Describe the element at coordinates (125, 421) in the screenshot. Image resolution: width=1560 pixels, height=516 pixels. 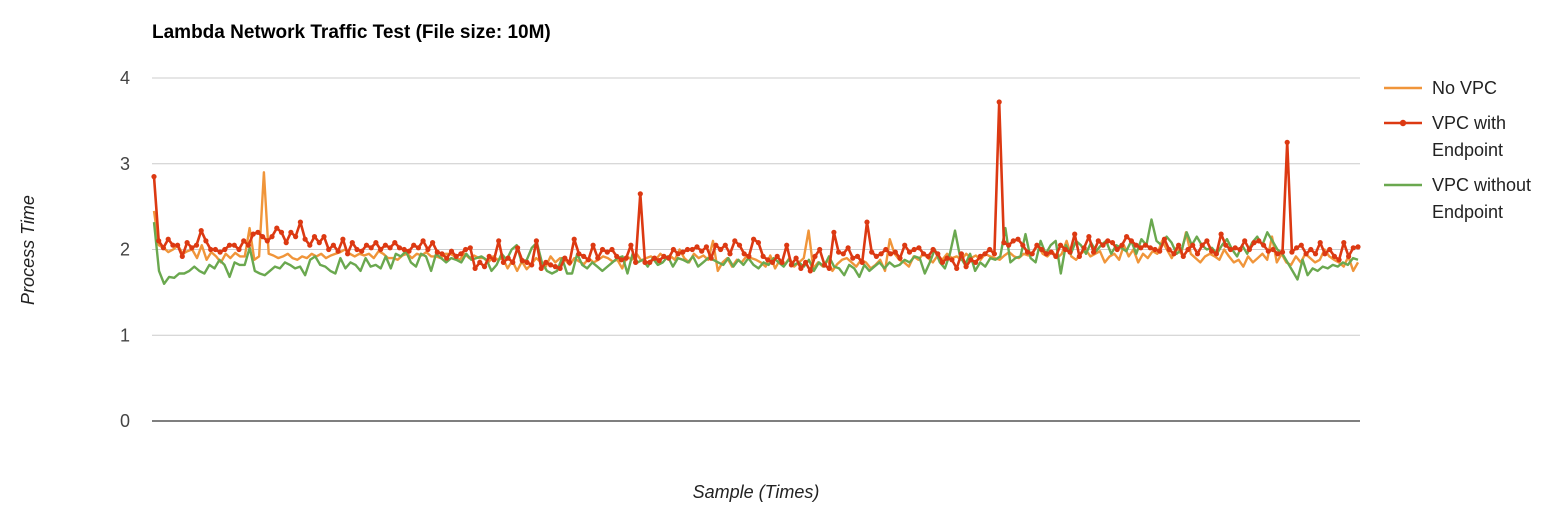
I see `y-tick-label: 0` at that location.